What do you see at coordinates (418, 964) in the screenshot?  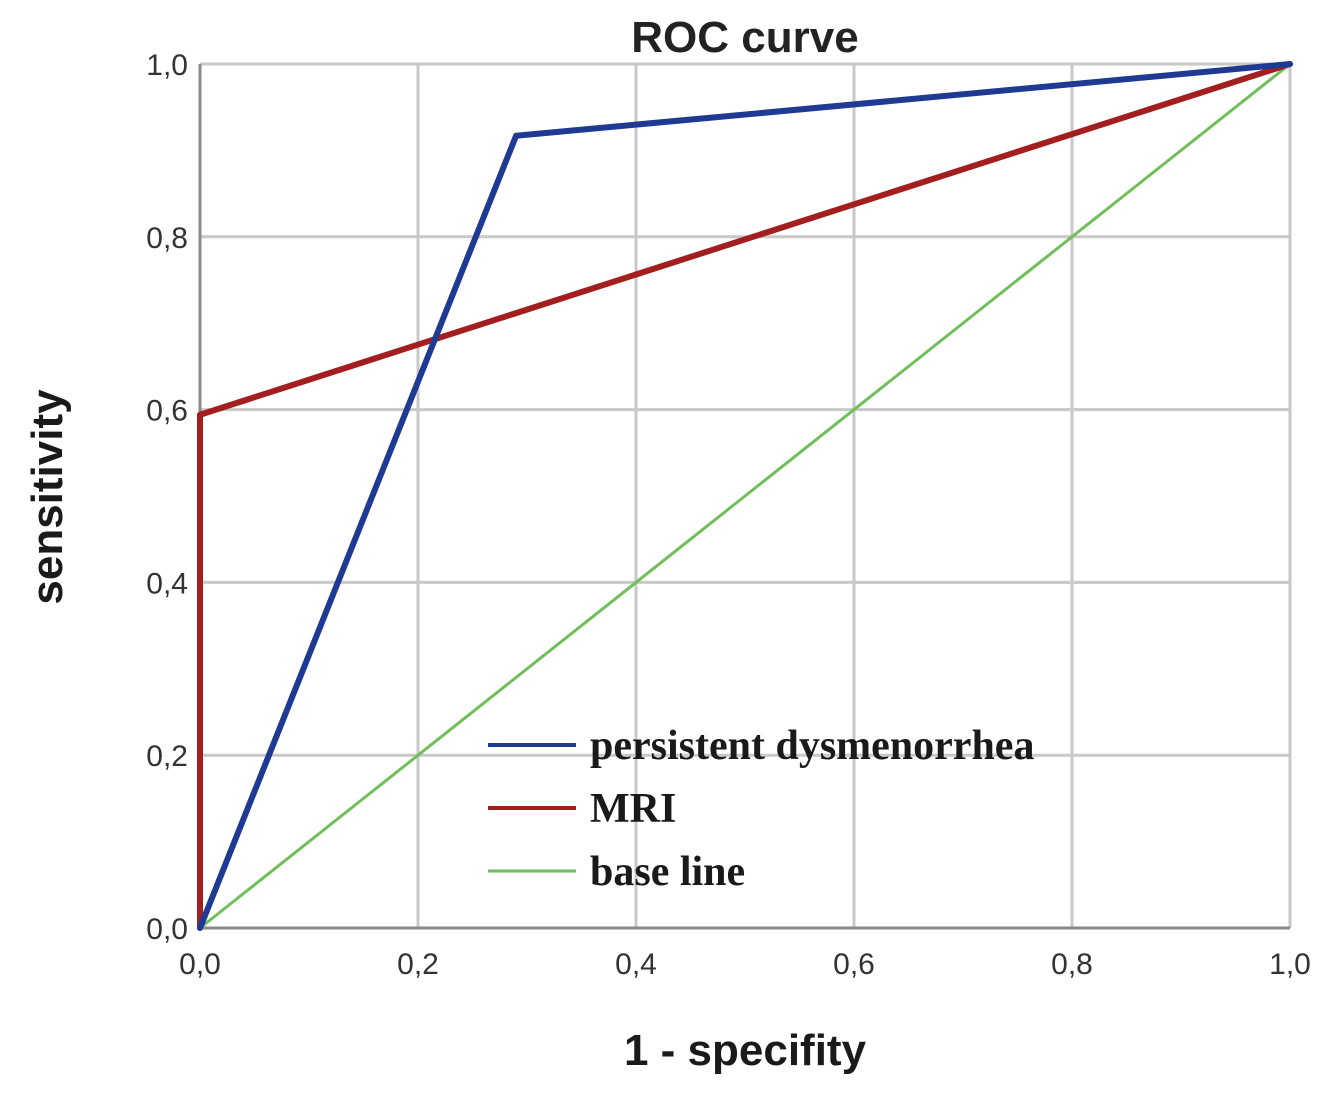 I see `x-tick-label: 0,2` at bounding box center [418, 964].